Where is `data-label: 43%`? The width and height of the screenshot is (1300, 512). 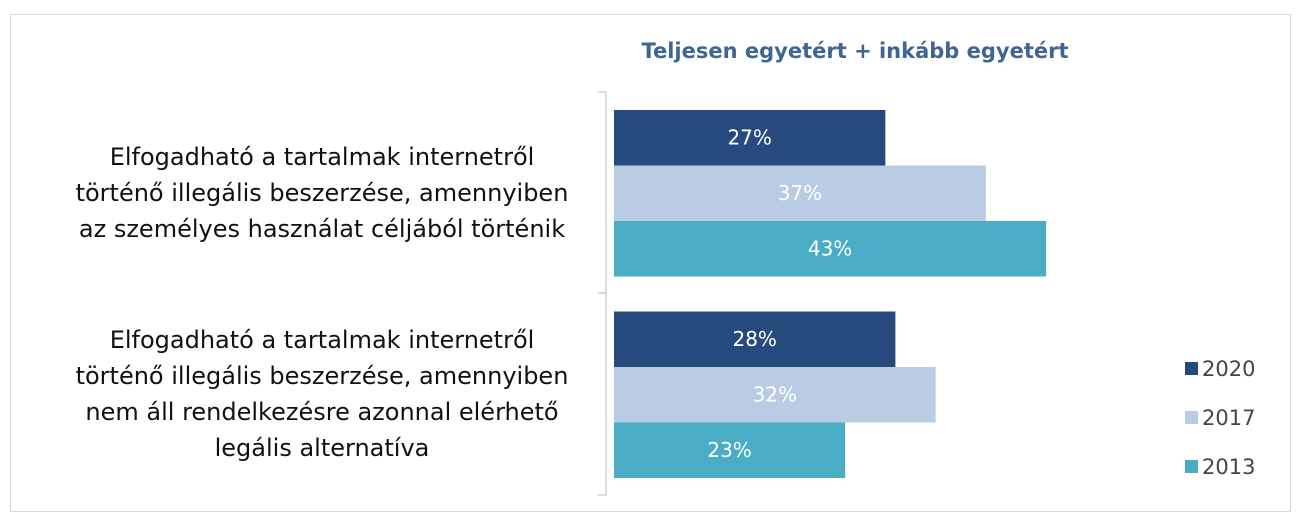
data-label: 43% is located at coordinates (830, 248).